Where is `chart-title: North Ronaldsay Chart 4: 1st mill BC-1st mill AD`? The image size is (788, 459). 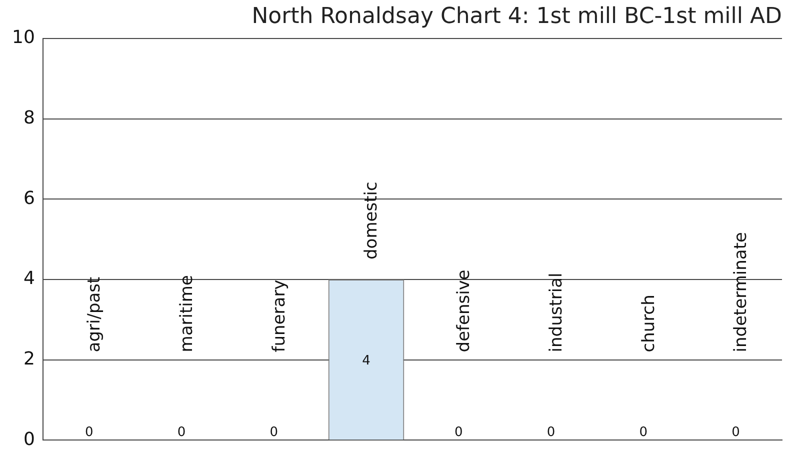 chart-title: North Ronaldsay Chart 4: 1st mill BC-1st mill AD is located at coordinates (517, 16).